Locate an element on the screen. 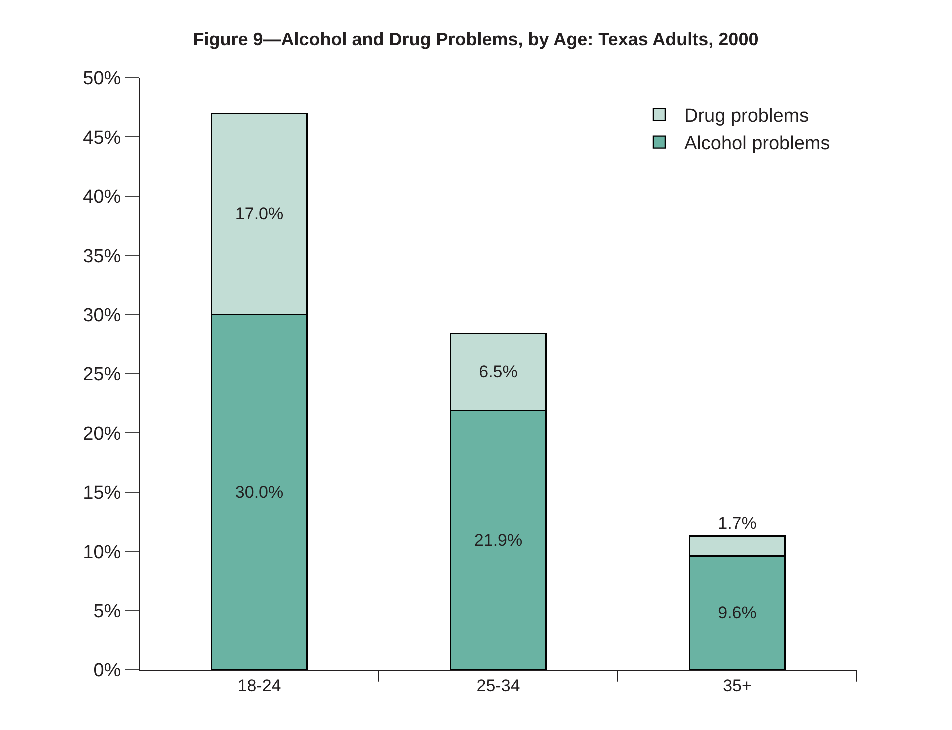  y-tick-label: 40% is located at coordinates (102, 197).